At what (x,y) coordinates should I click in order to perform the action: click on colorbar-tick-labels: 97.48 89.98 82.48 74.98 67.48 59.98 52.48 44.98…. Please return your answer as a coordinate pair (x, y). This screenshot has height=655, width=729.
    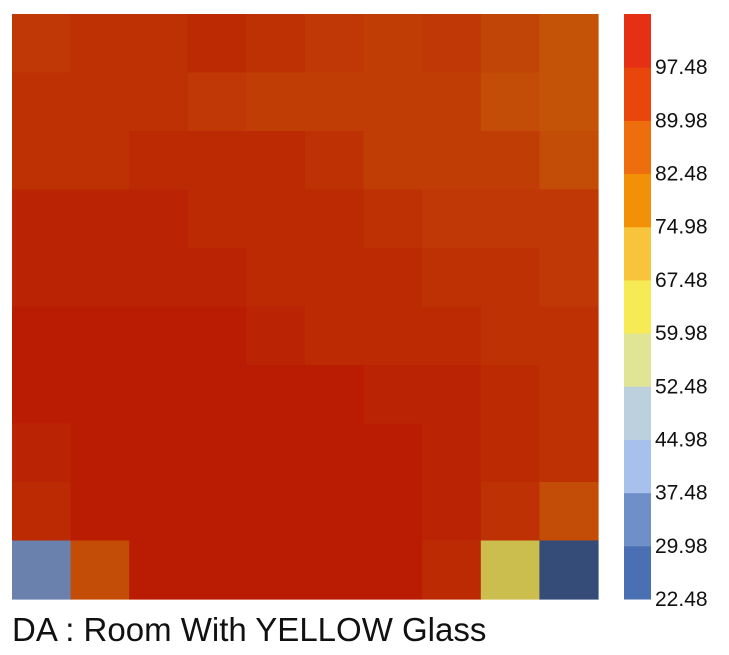
    Looking at the image, I should click on (681, 333).